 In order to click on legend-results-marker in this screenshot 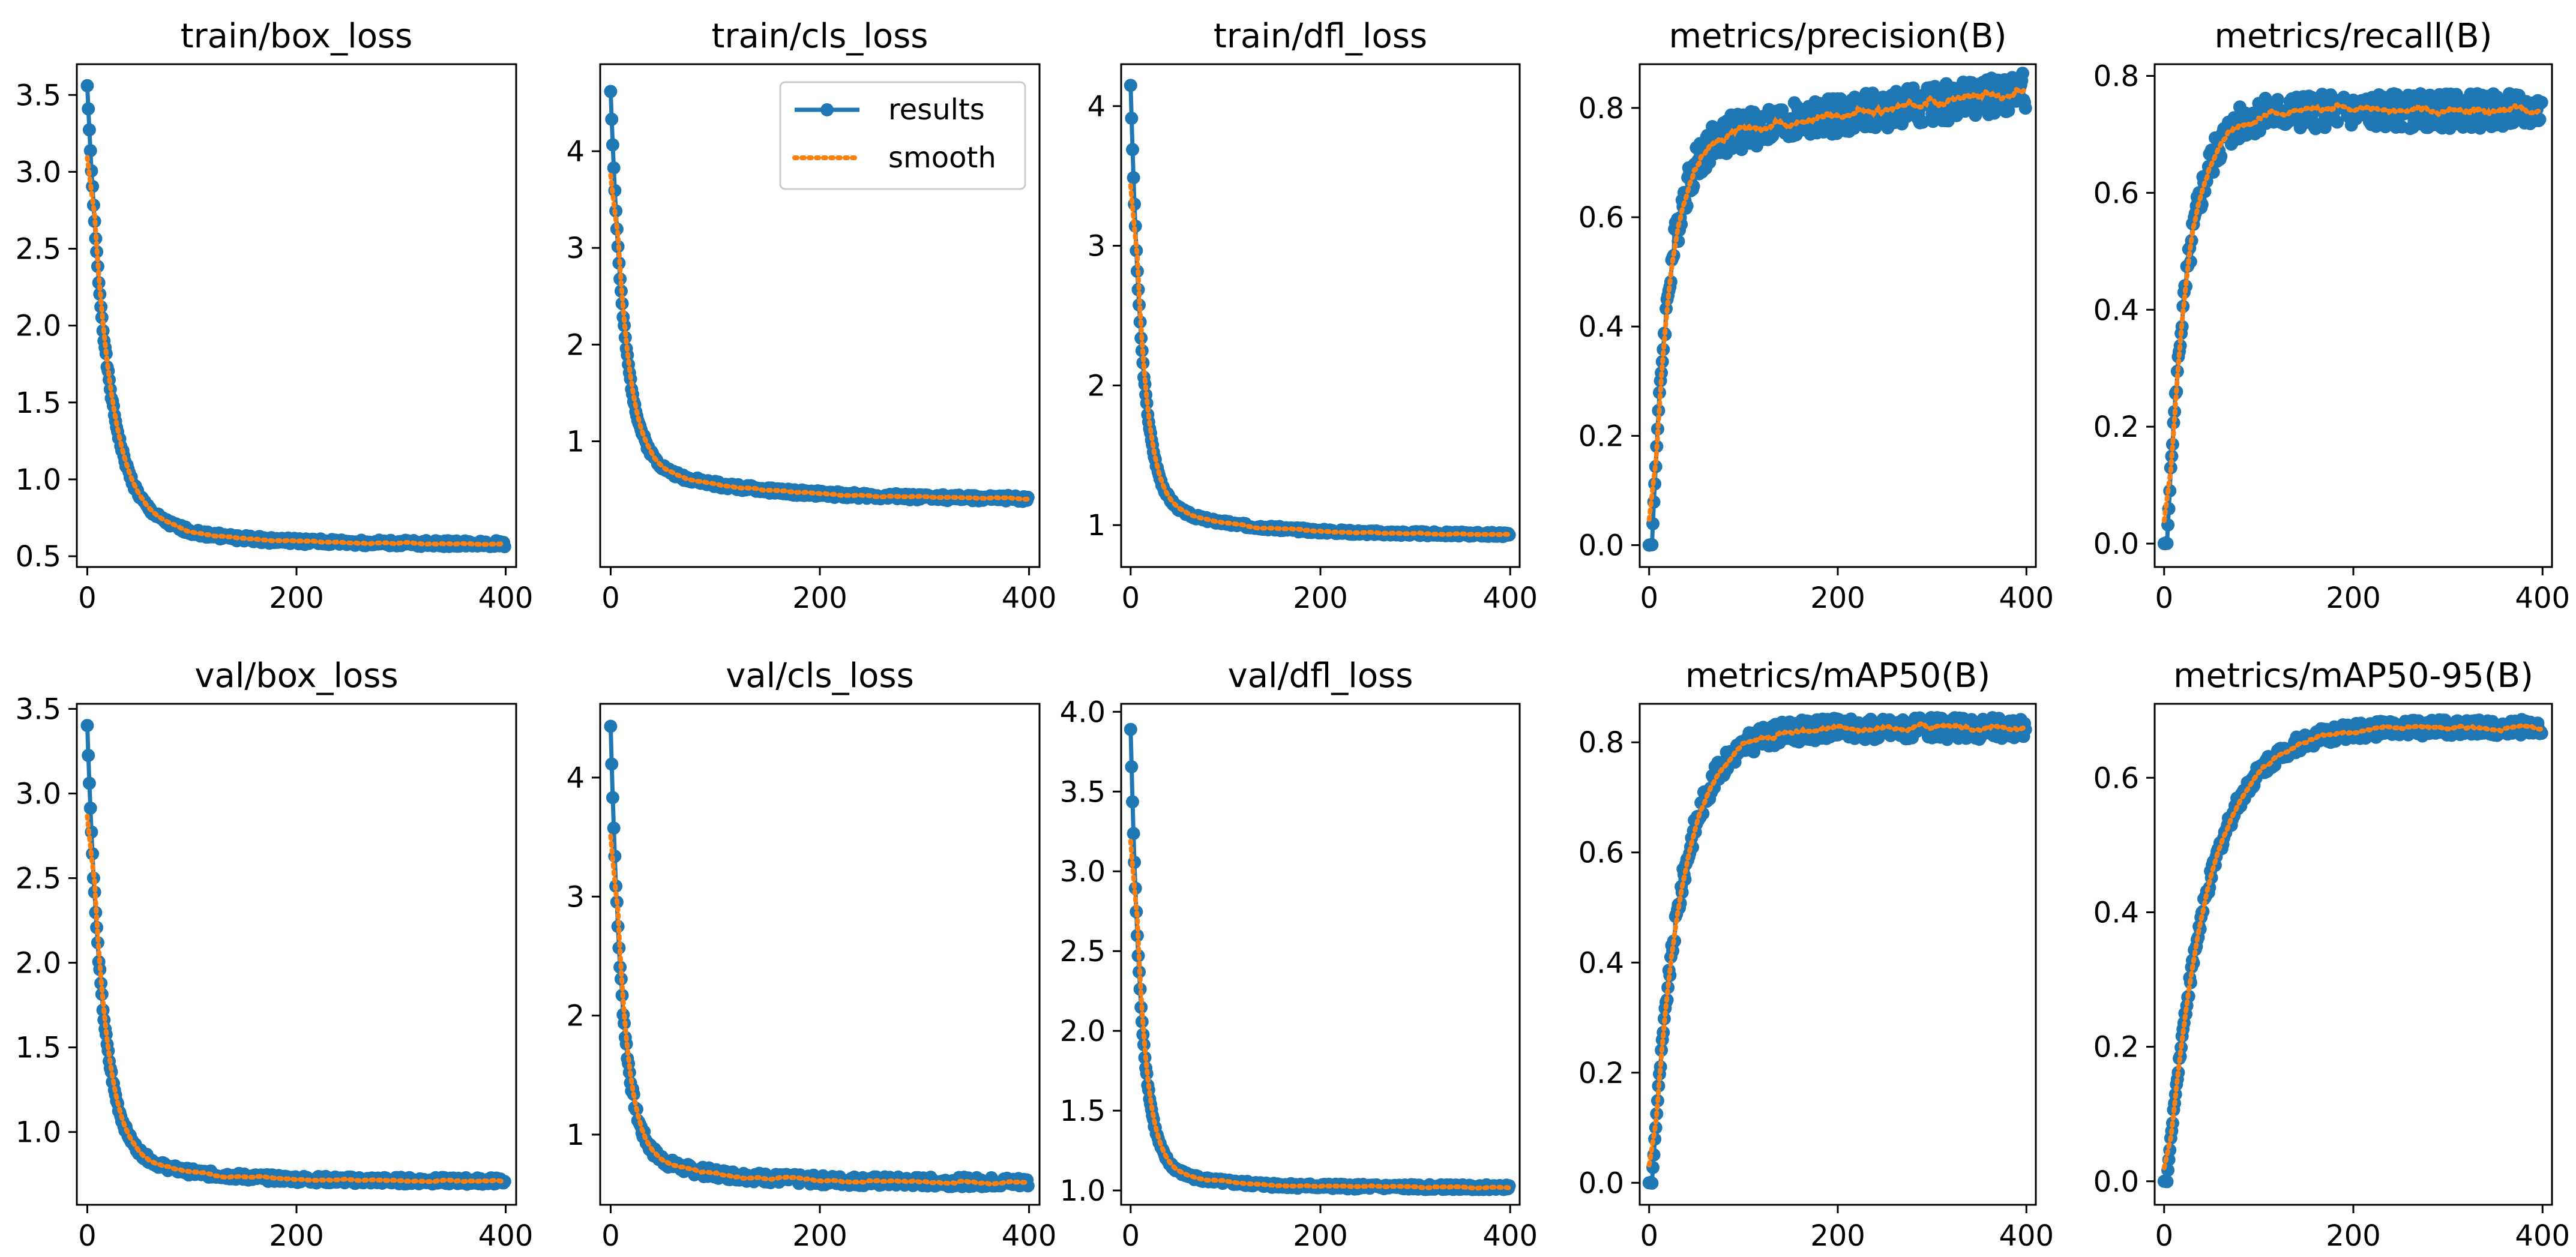, I will do `click(827, 109)`.